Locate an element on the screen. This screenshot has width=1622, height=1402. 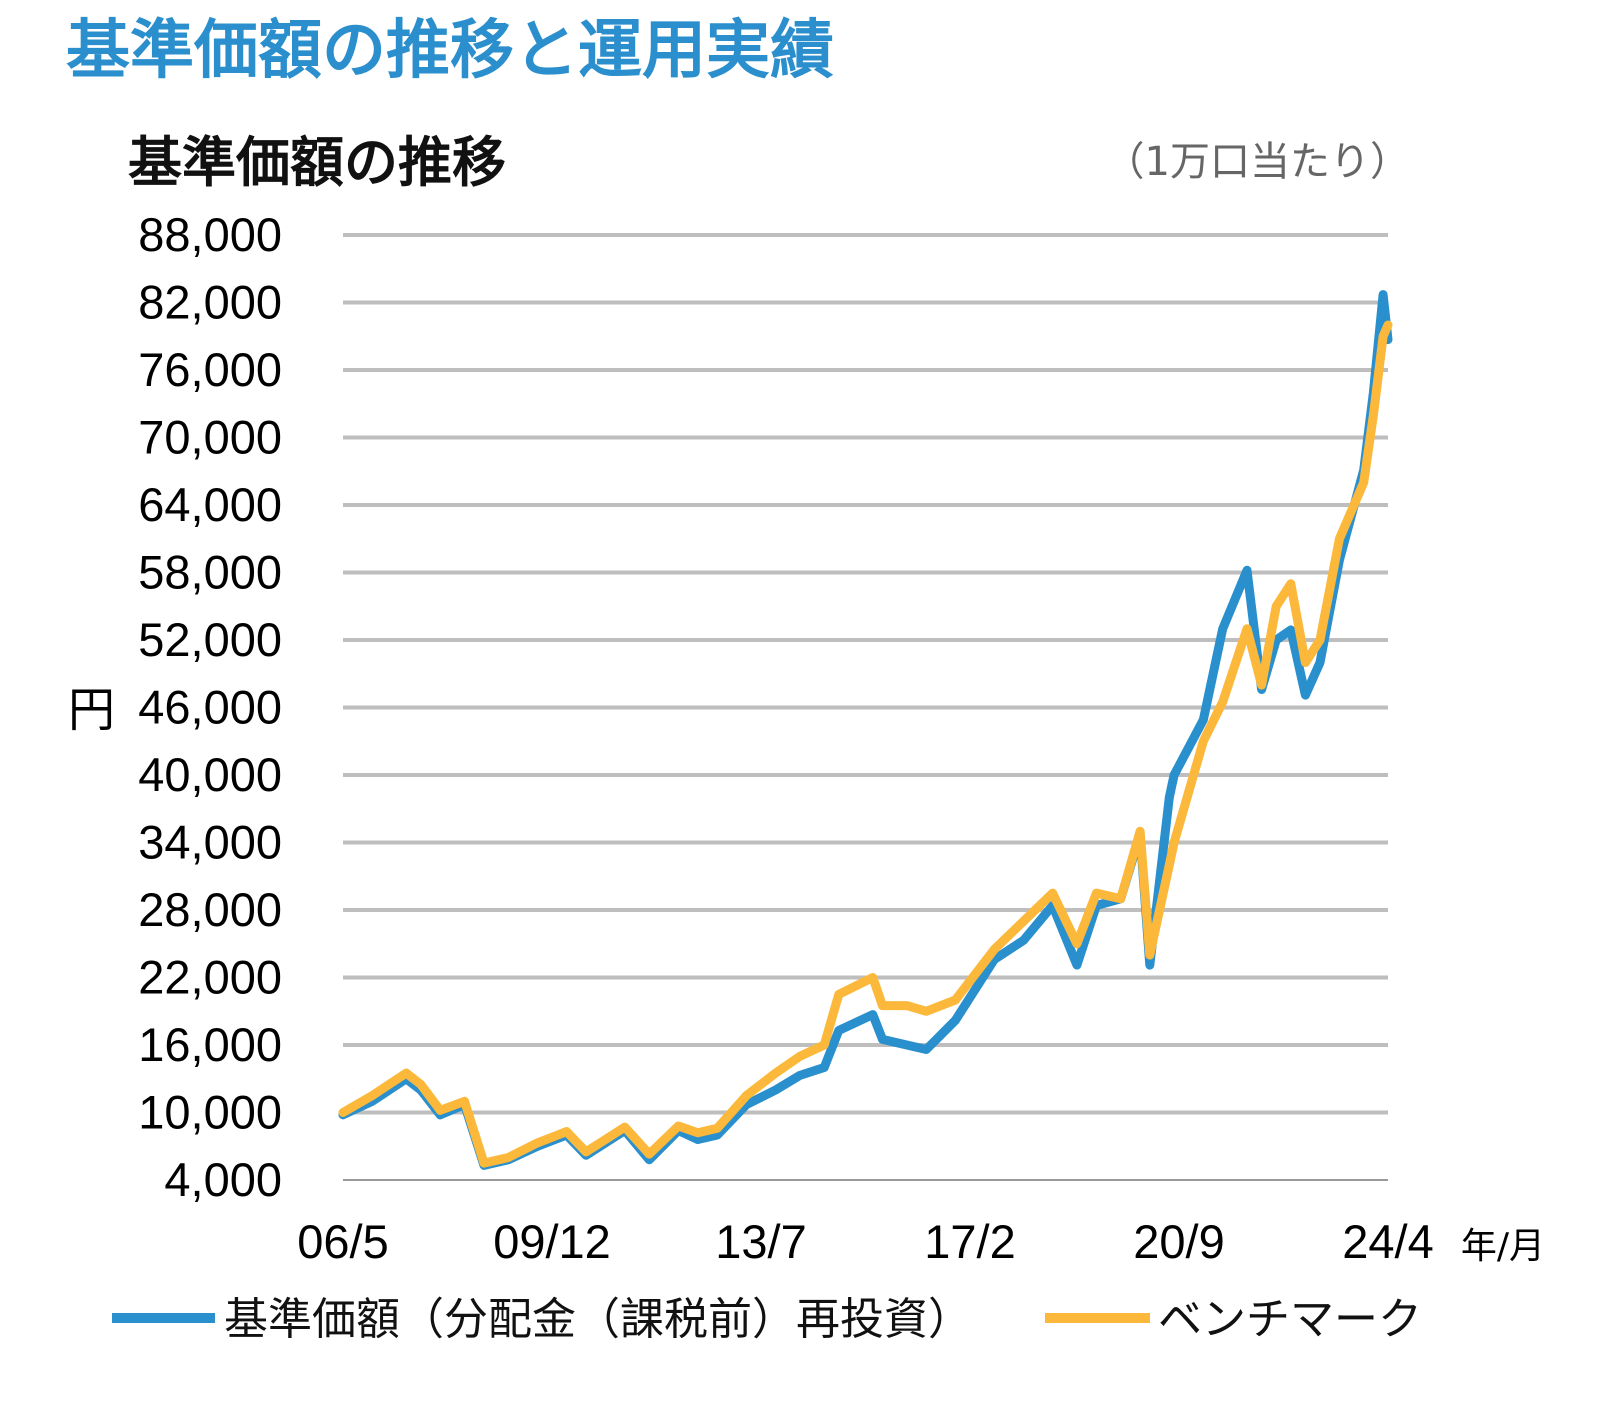
legend-label-benchmark: ベンチマーク is located at coordinates (1290, 1319).